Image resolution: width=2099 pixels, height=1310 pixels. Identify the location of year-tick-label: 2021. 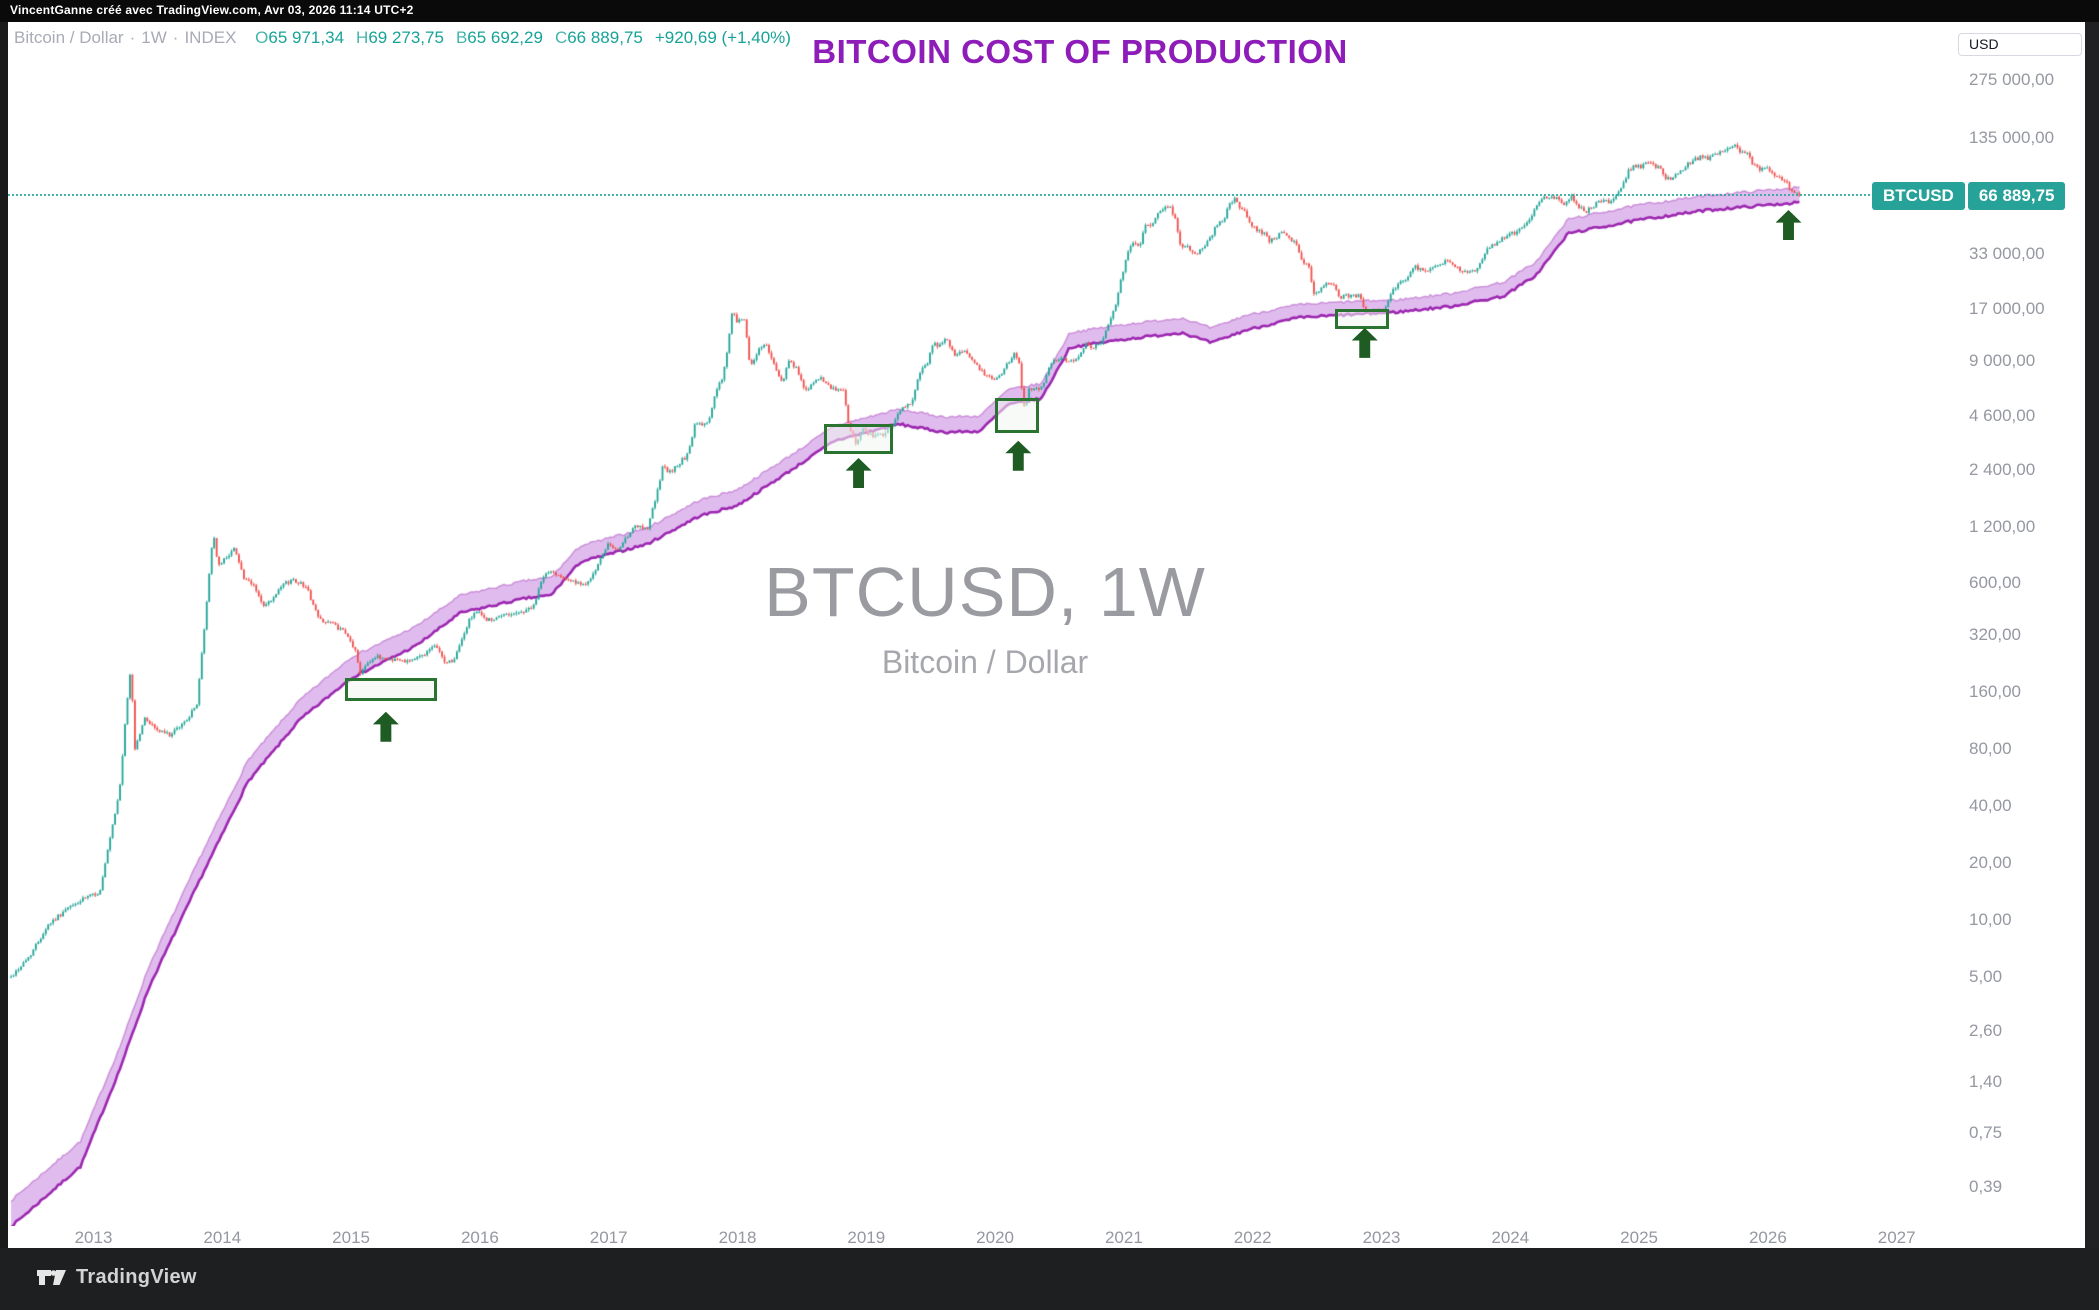
(1123, 1237).